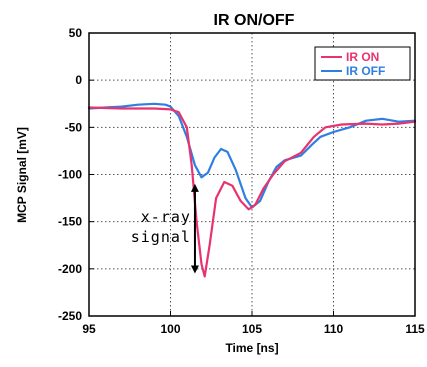 The width and height of the screenshot is (427, 367). What do you see at coordinates (70, 269) in the screenshot?
I see `y-tick-label: -200` at bounding box center [70, 269].